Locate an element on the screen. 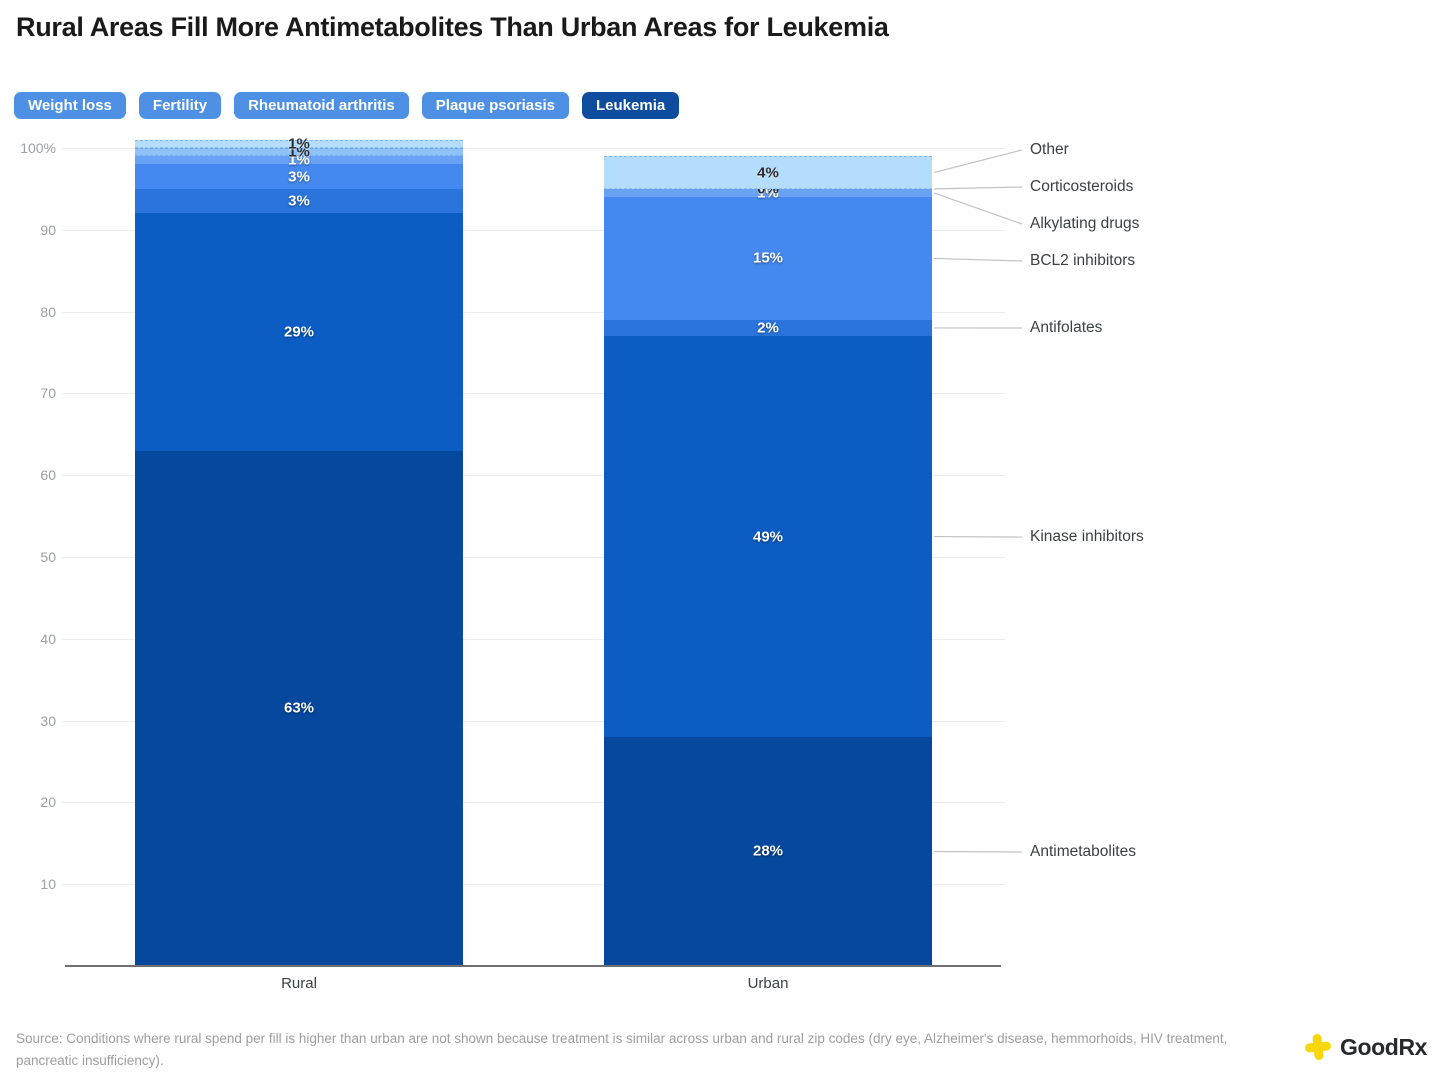 The image size is (1440, 1079). leader-line-other is located at coordinates (978, 161).